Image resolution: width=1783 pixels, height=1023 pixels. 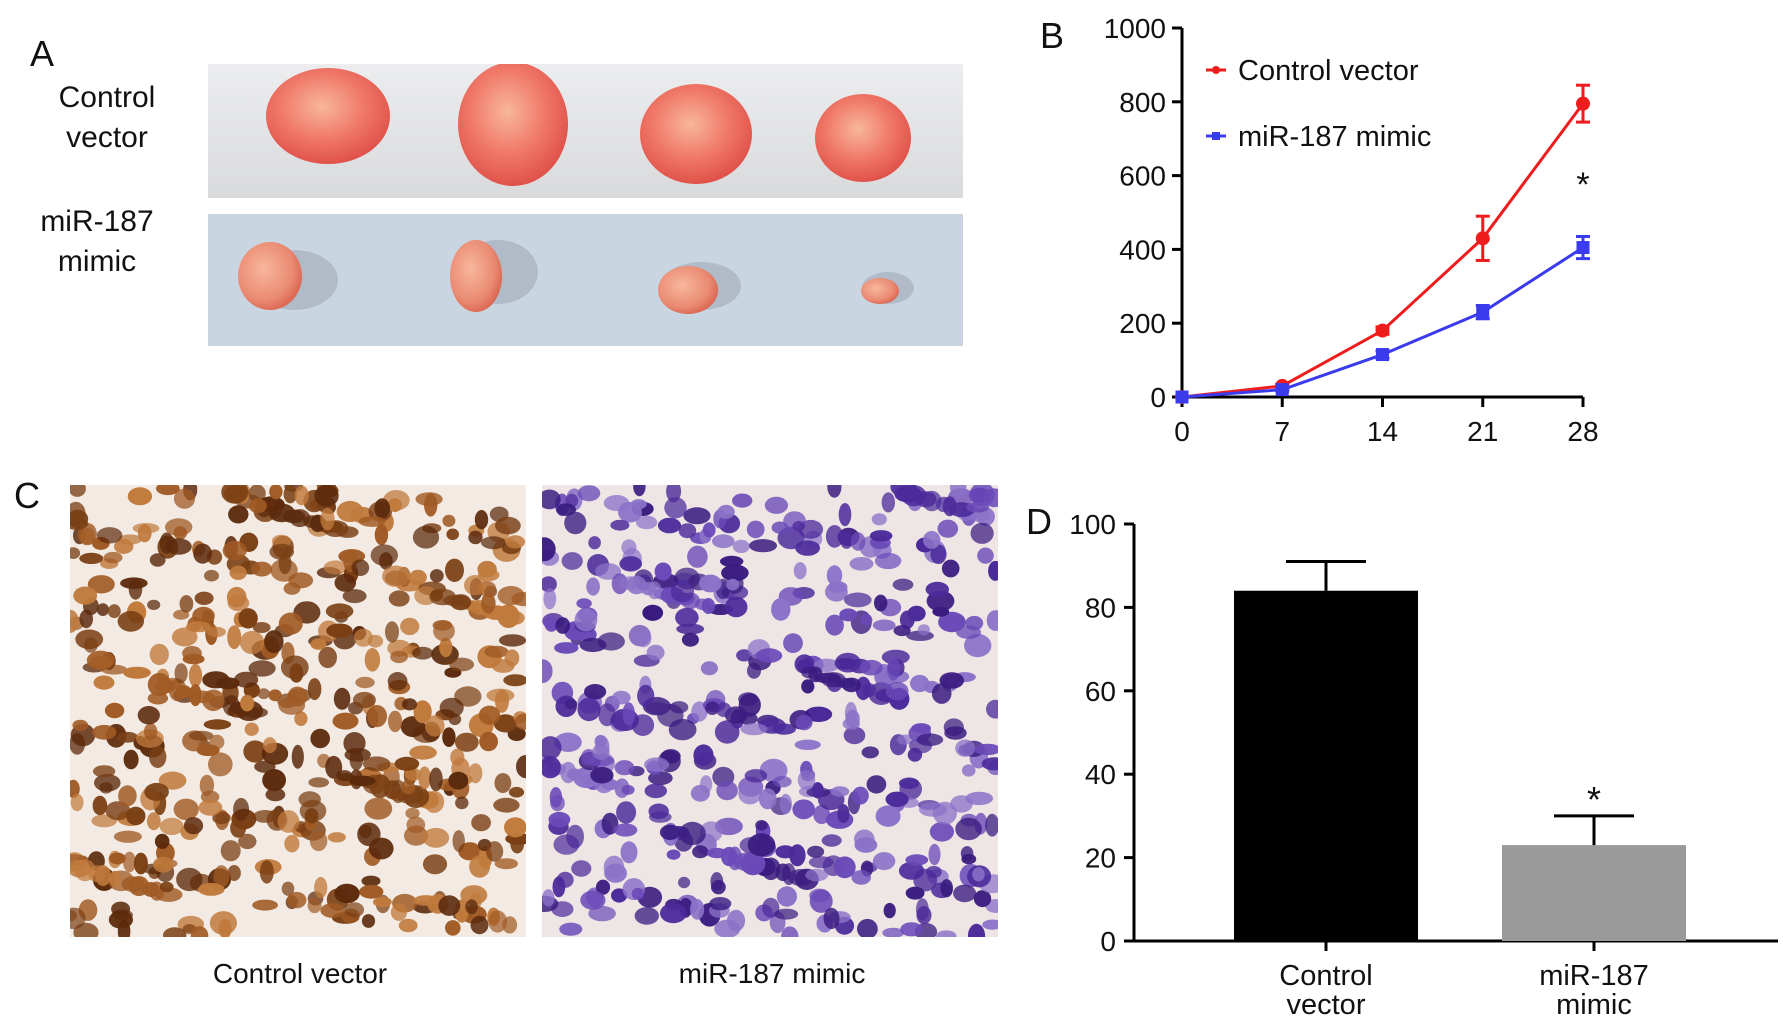 I want to click on bar, so click(x=1326, y=765).